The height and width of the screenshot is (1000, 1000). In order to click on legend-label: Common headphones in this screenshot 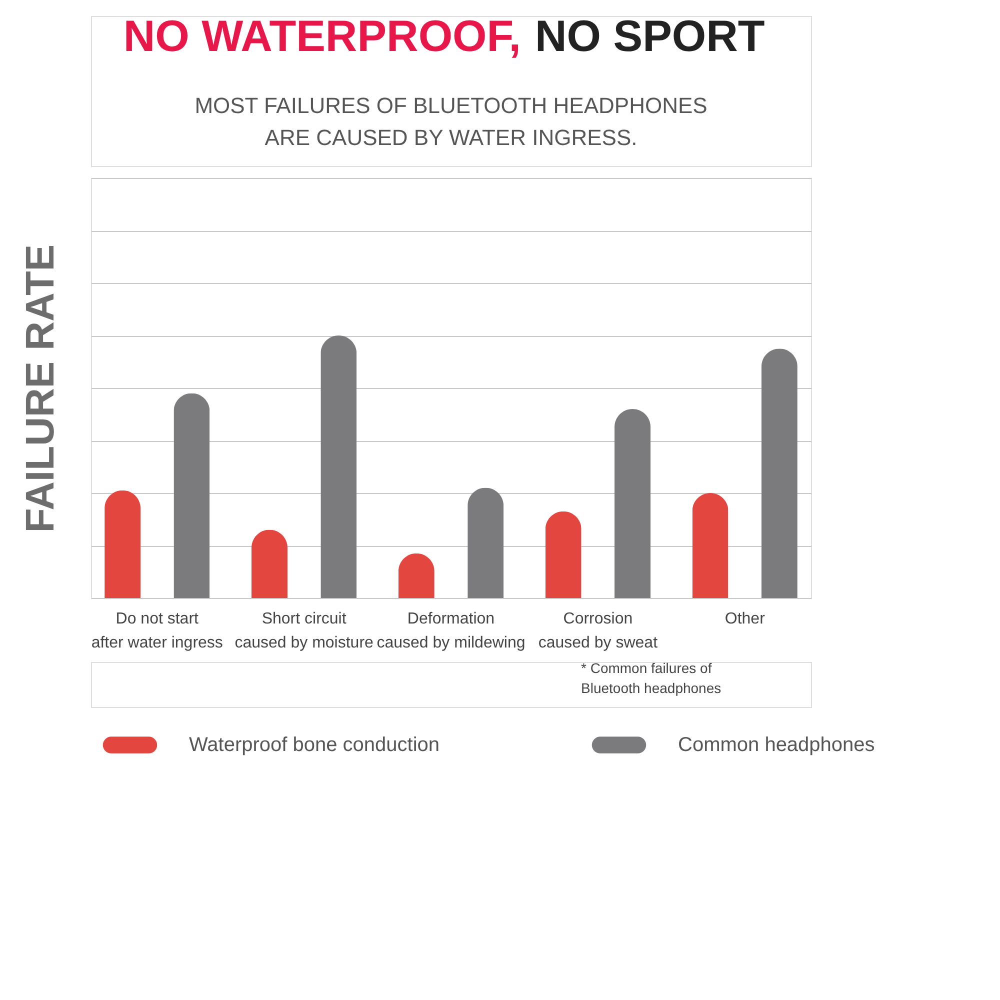, I will do `click(776, 745)`.